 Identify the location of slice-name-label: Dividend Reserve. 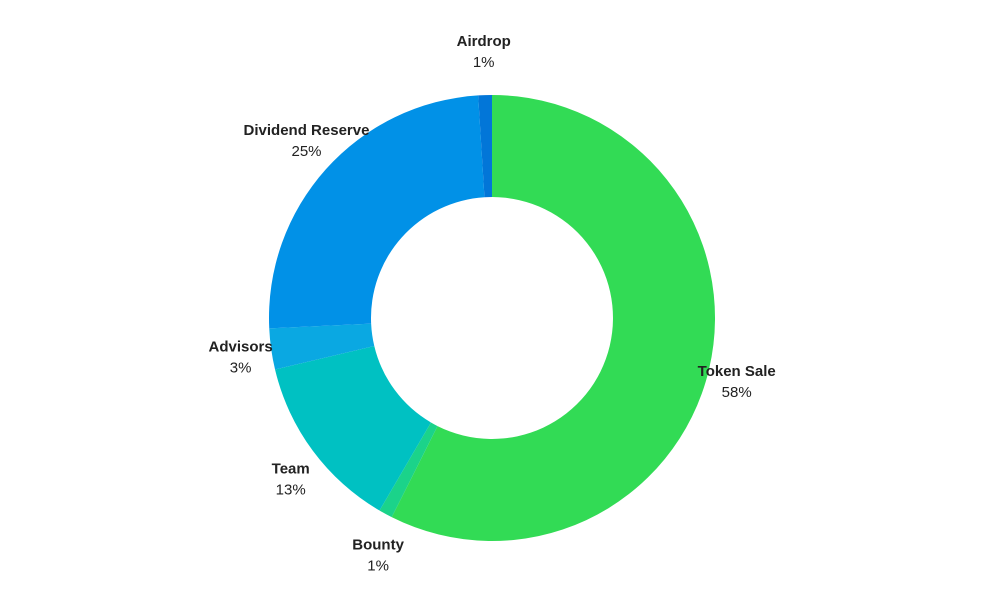
(307, 130).